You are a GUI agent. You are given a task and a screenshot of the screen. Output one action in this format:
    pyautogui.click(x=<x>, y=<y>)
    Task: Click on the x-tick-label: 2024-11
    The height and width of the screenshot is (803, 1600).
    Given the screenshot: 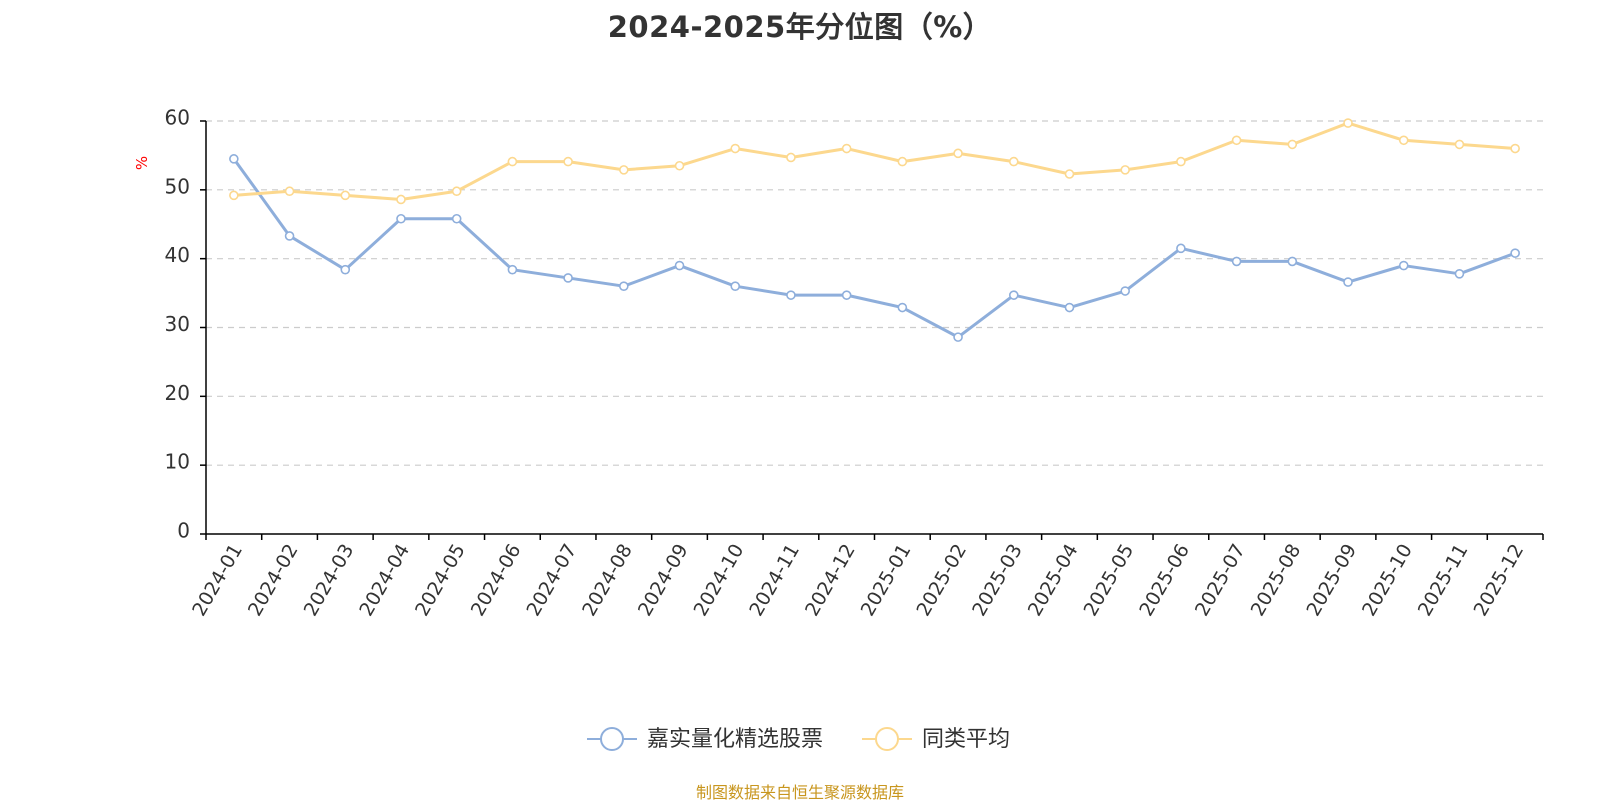 What is the action you would take?
    pyautogui.click(x=774, y=580)
    